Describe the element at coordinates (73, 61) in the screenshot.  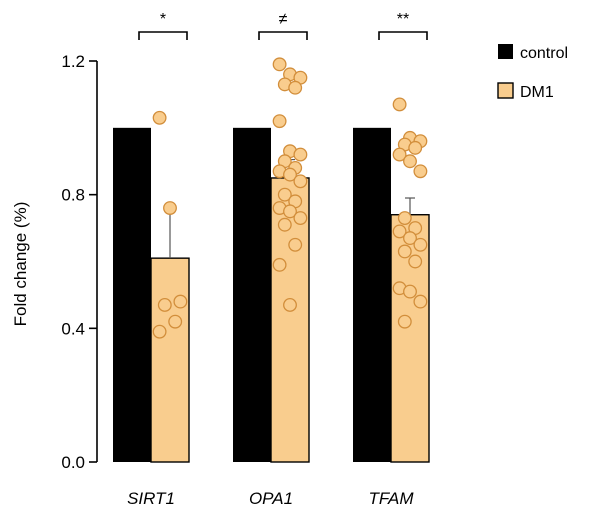
I see `y-tick-label: 1.2` at that location.